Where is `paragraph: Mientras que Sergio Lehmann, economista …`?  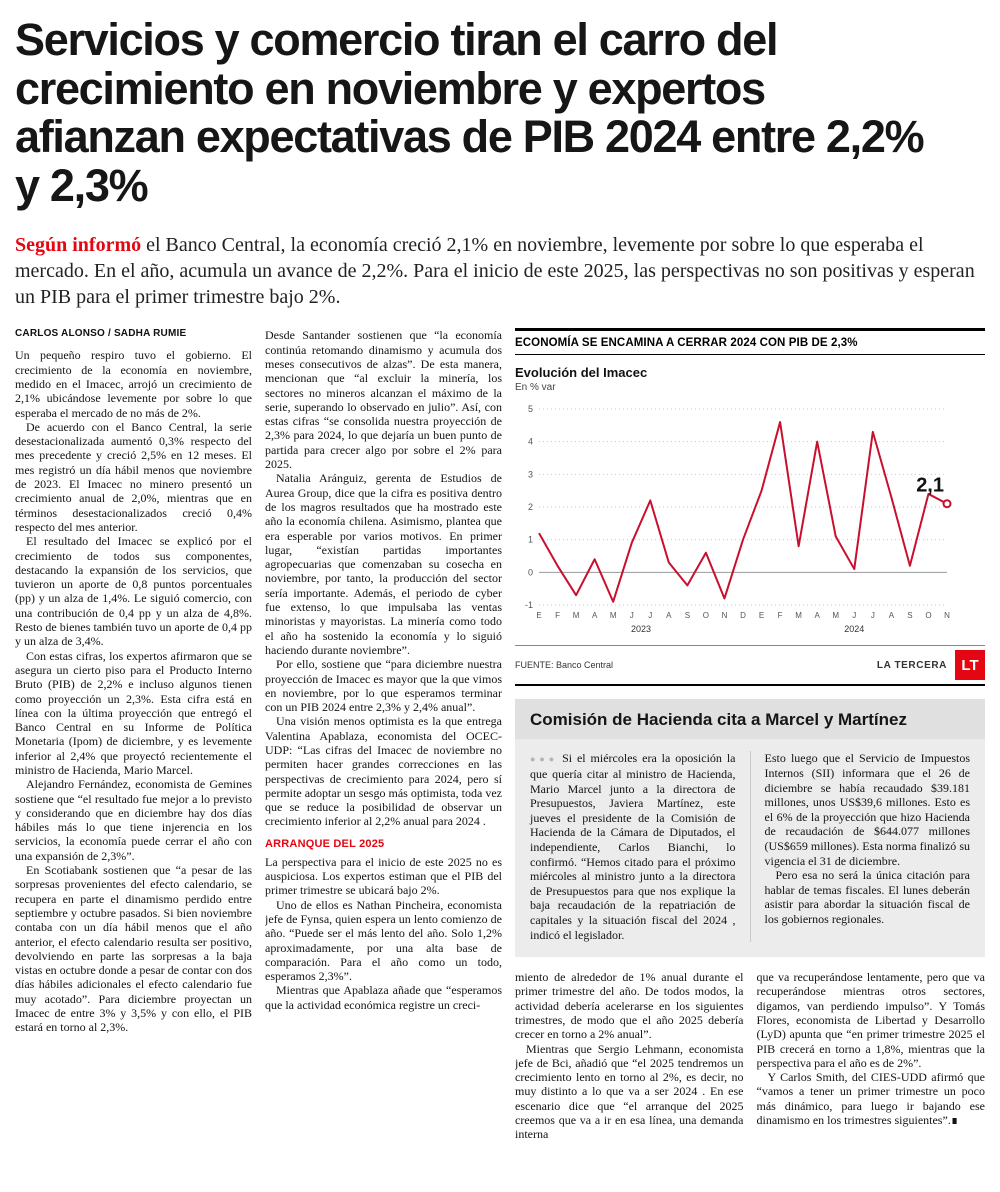 paragraph: Mientras que Sergio Lehmann, economista … is located at coordinates (629, 1091).